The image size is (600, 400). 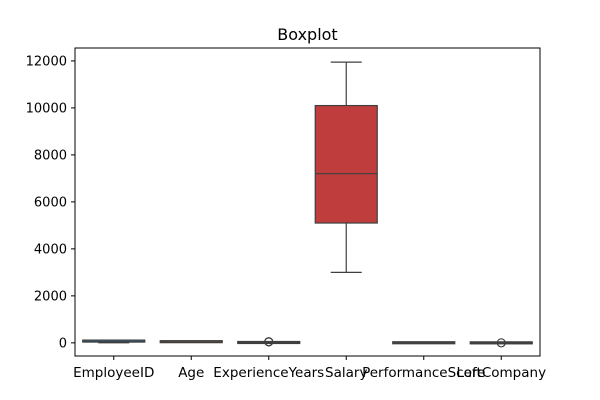 What do you see at coordinates (268, 373) in the screenshot?
I see `x-tick-label: ExperienceYears` at bounding box center [268, 373].